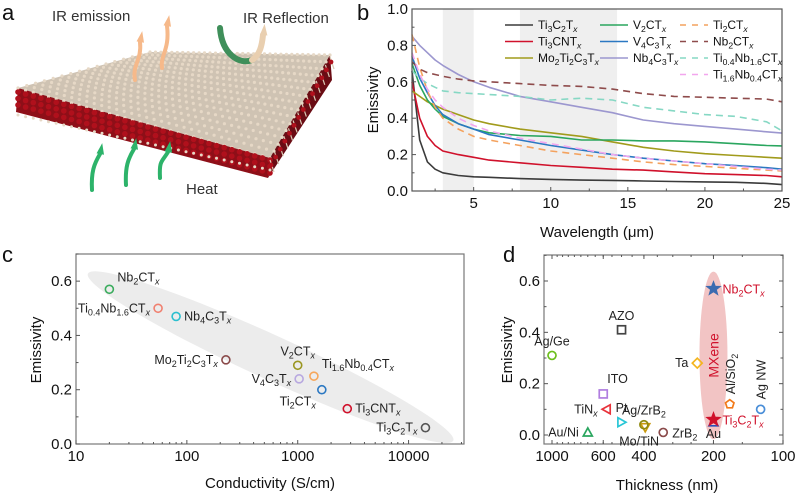 Image resolution: width=798 pixels, height=497 pixels. What do you see at coordinates (729, 403) in the screenshot?
I see `data-point-Al/SiO2` at bounding box center [729, 403].